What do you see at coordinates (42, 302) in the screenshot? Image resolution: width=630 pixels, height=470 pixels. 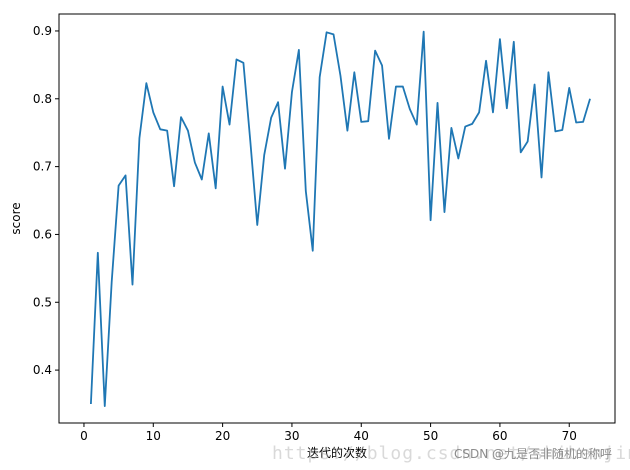 I see `y-tick-label: 0.5` at bounding box center [42, 302].